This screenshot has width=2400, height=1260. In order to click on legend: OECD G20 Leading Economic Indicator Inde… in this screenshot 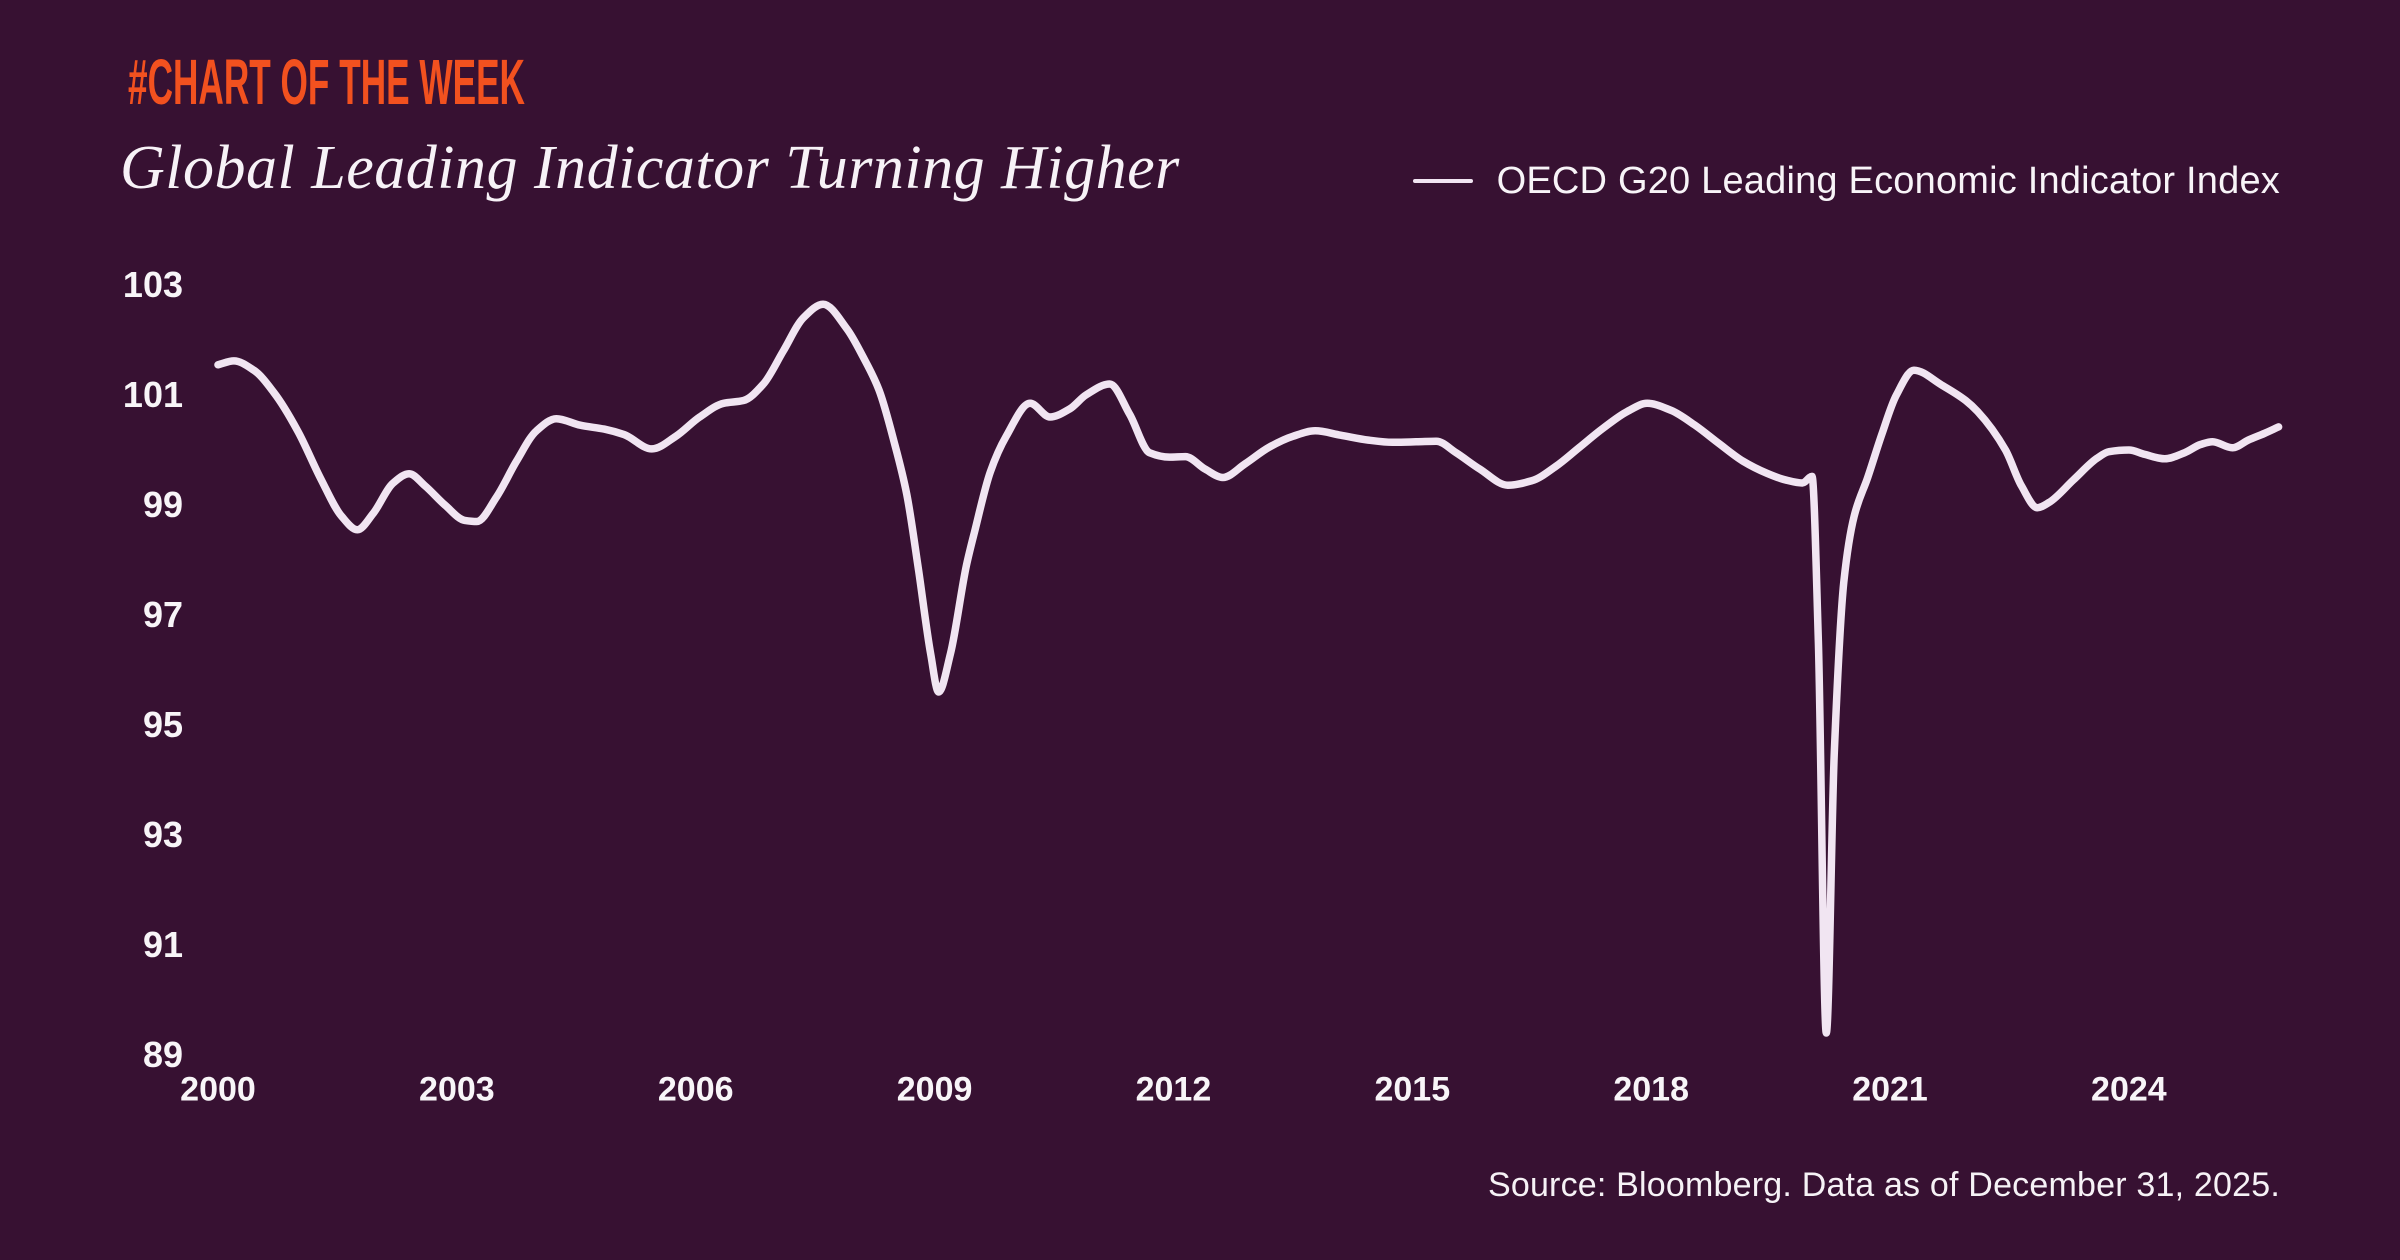, I will do `click(1846, 181)`.